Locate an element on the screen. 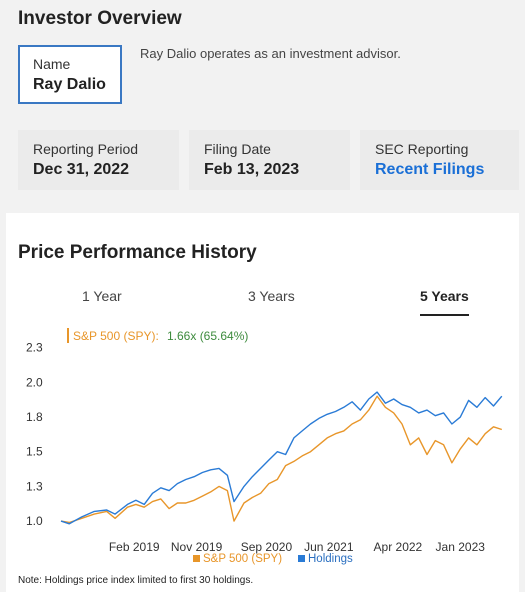 This screenshot has width=525, height=592. x-tick-label: Apr 2022 is located at coordinates (398, 547).